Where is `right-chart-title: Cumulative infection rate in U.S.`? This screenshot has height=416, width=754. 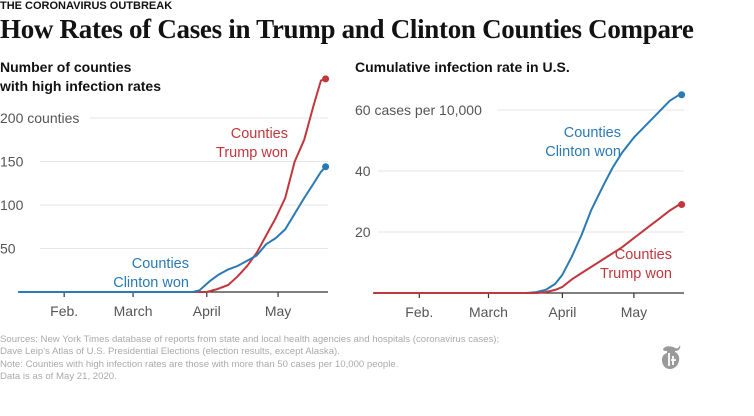 right-chart-title: Cumulative infection rate in U.S. is located at coordinates (462, 67).